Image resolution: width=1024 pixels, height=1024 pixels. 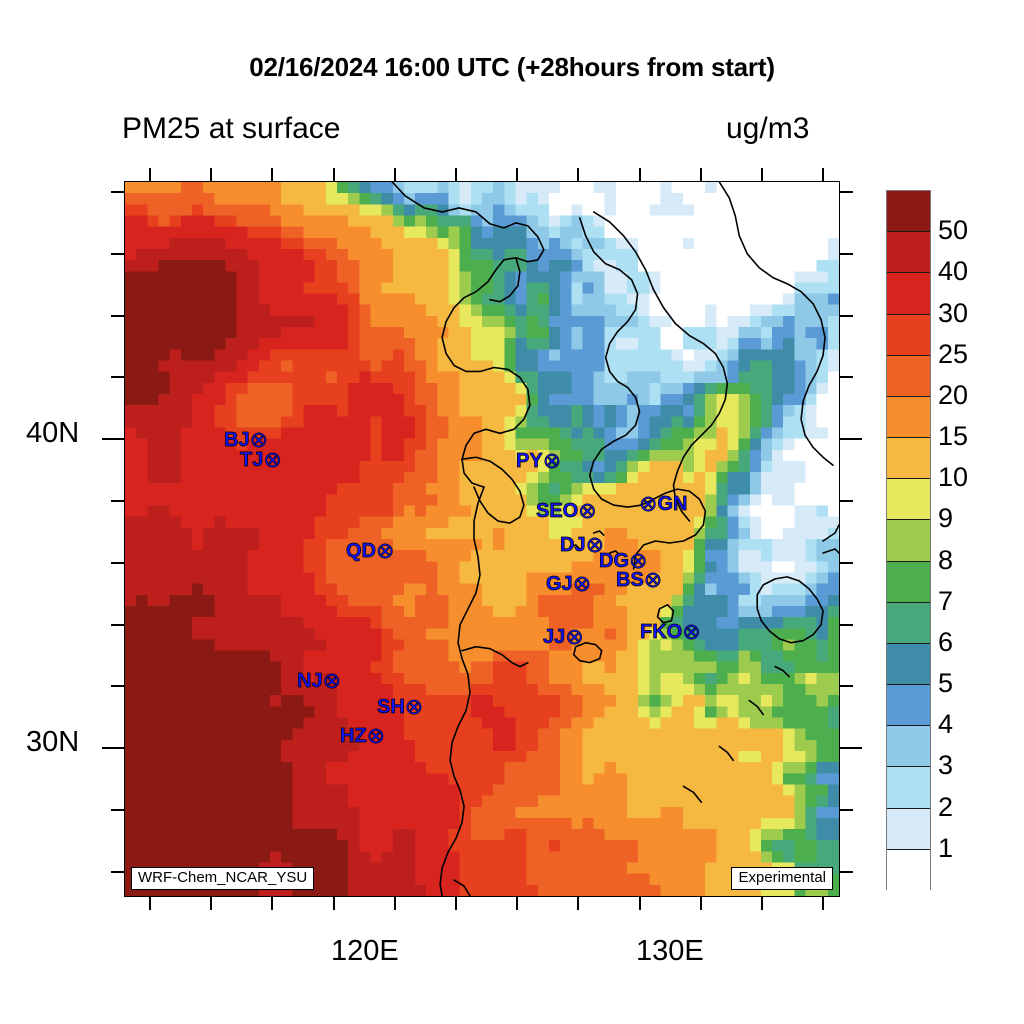 I want to click on city-code-label: DJ, so click(x=573, y=545).